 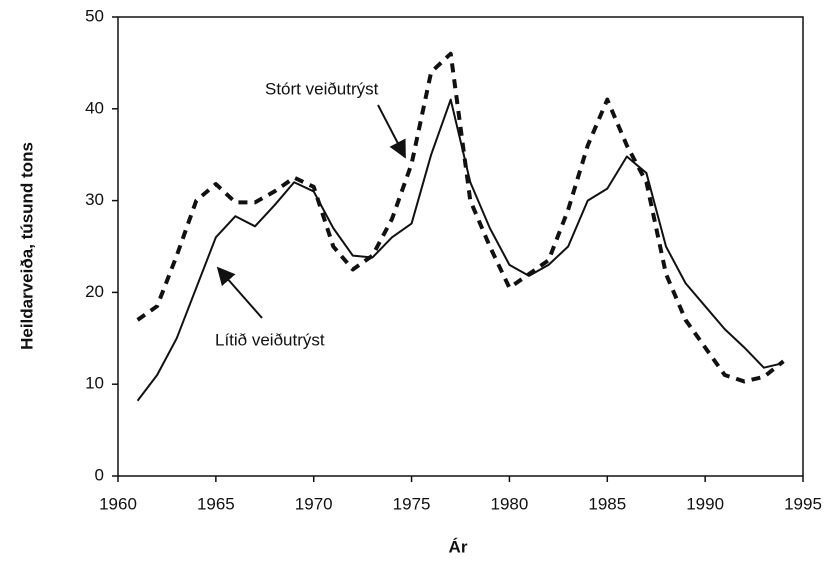 I want to click on x-tick-label: 1970, so click(x=314, y=503).